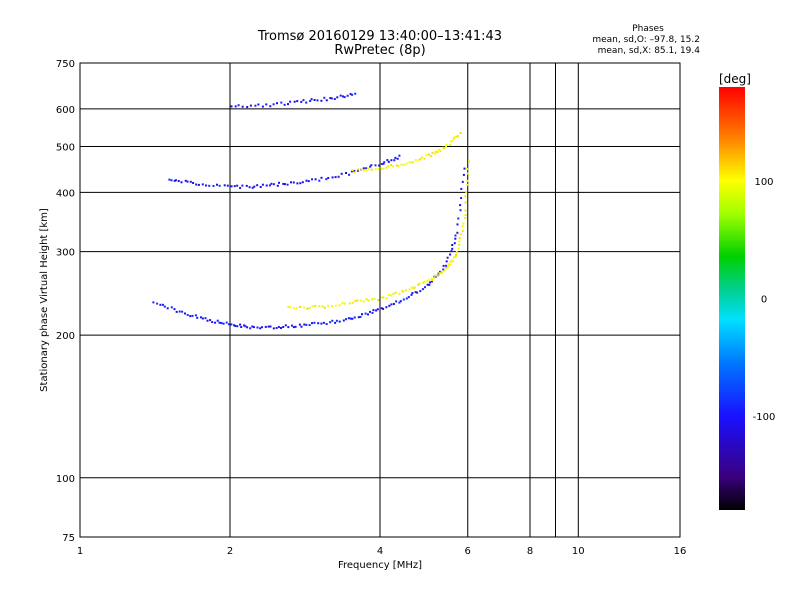 The height and width of the screenshot is (600, 800). I want to click on x-tick-label: 4, so click(380, 551).